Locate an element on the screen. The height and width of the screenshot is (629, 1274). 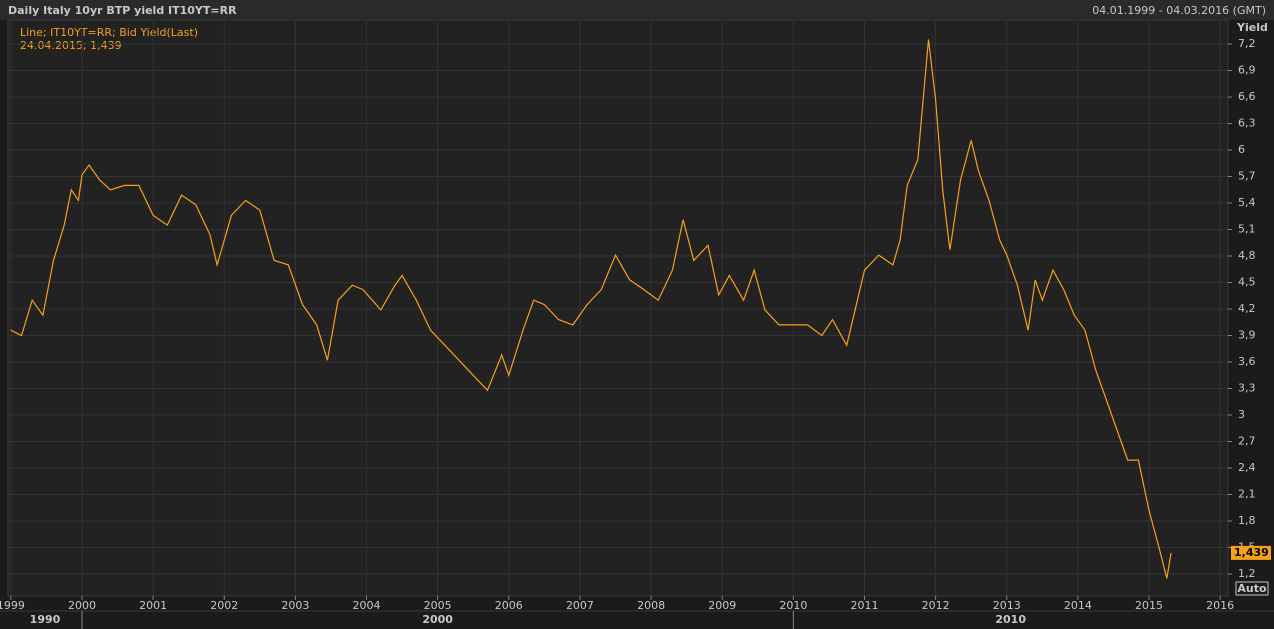
decade-label: 1990 is located at coordinates (45, 619).